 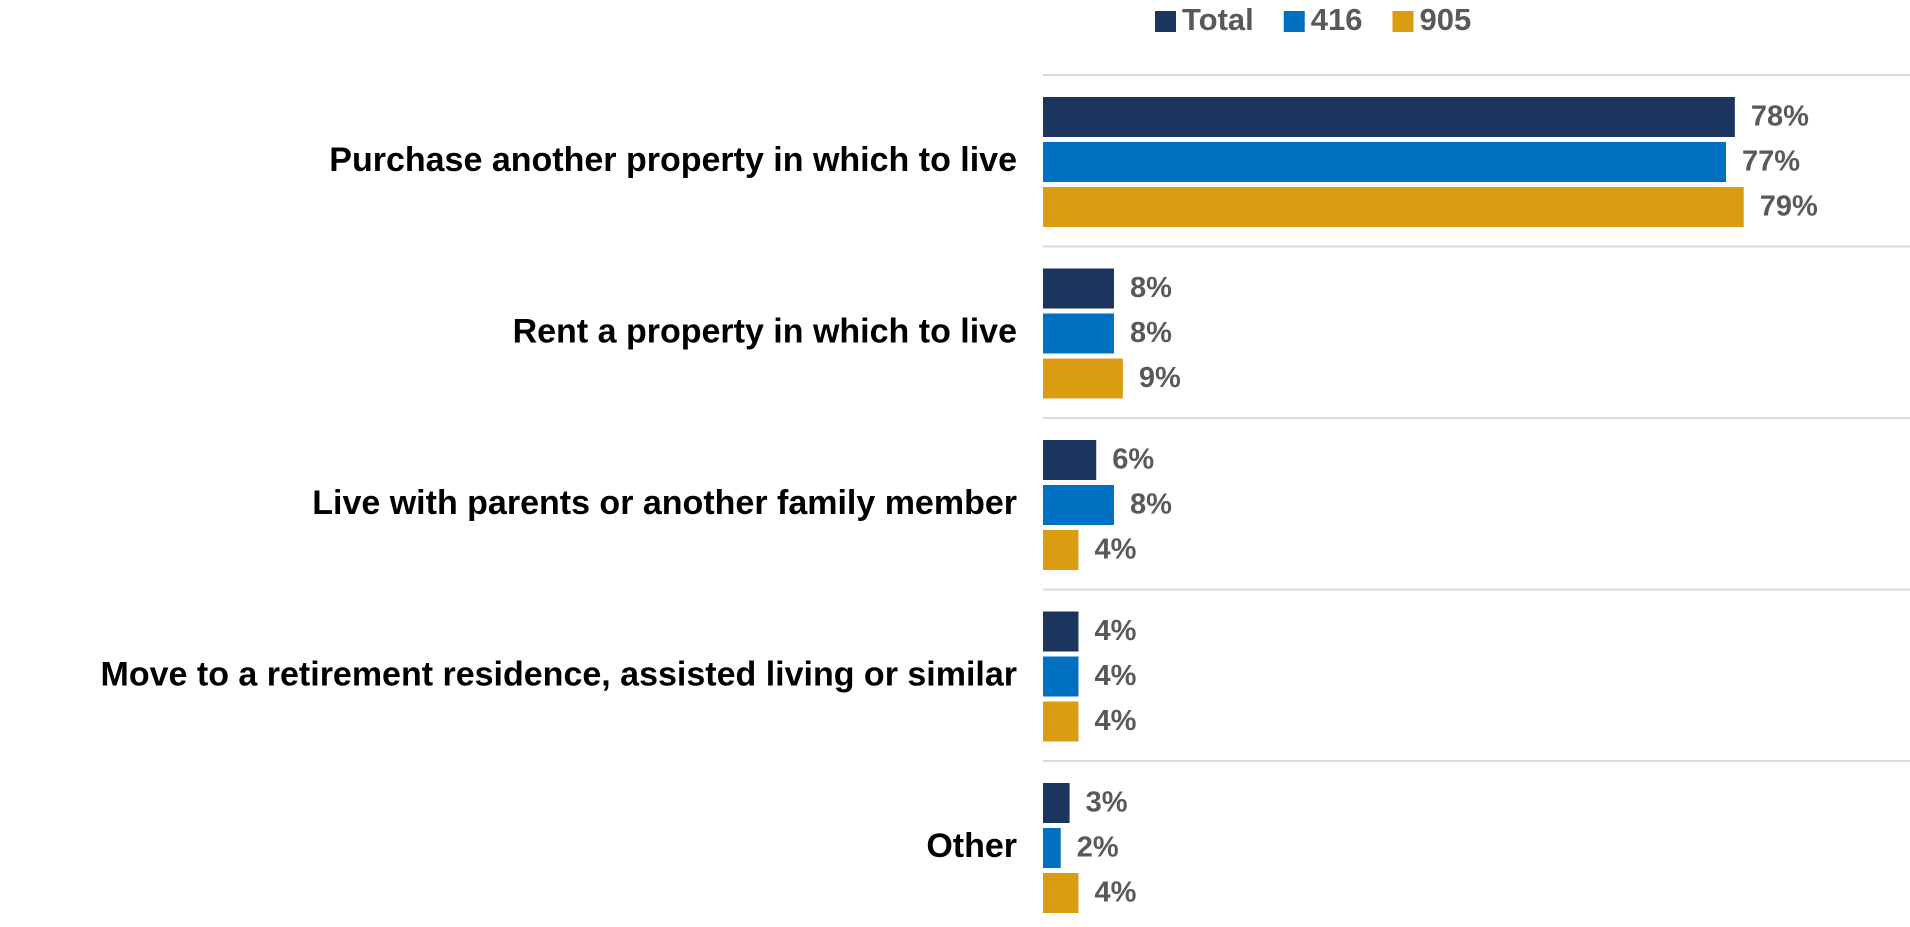 What do you see at coordinates (1107, 803) in the screenshot?
I see `value-label: 3%` at bounding box center [1107, 803].